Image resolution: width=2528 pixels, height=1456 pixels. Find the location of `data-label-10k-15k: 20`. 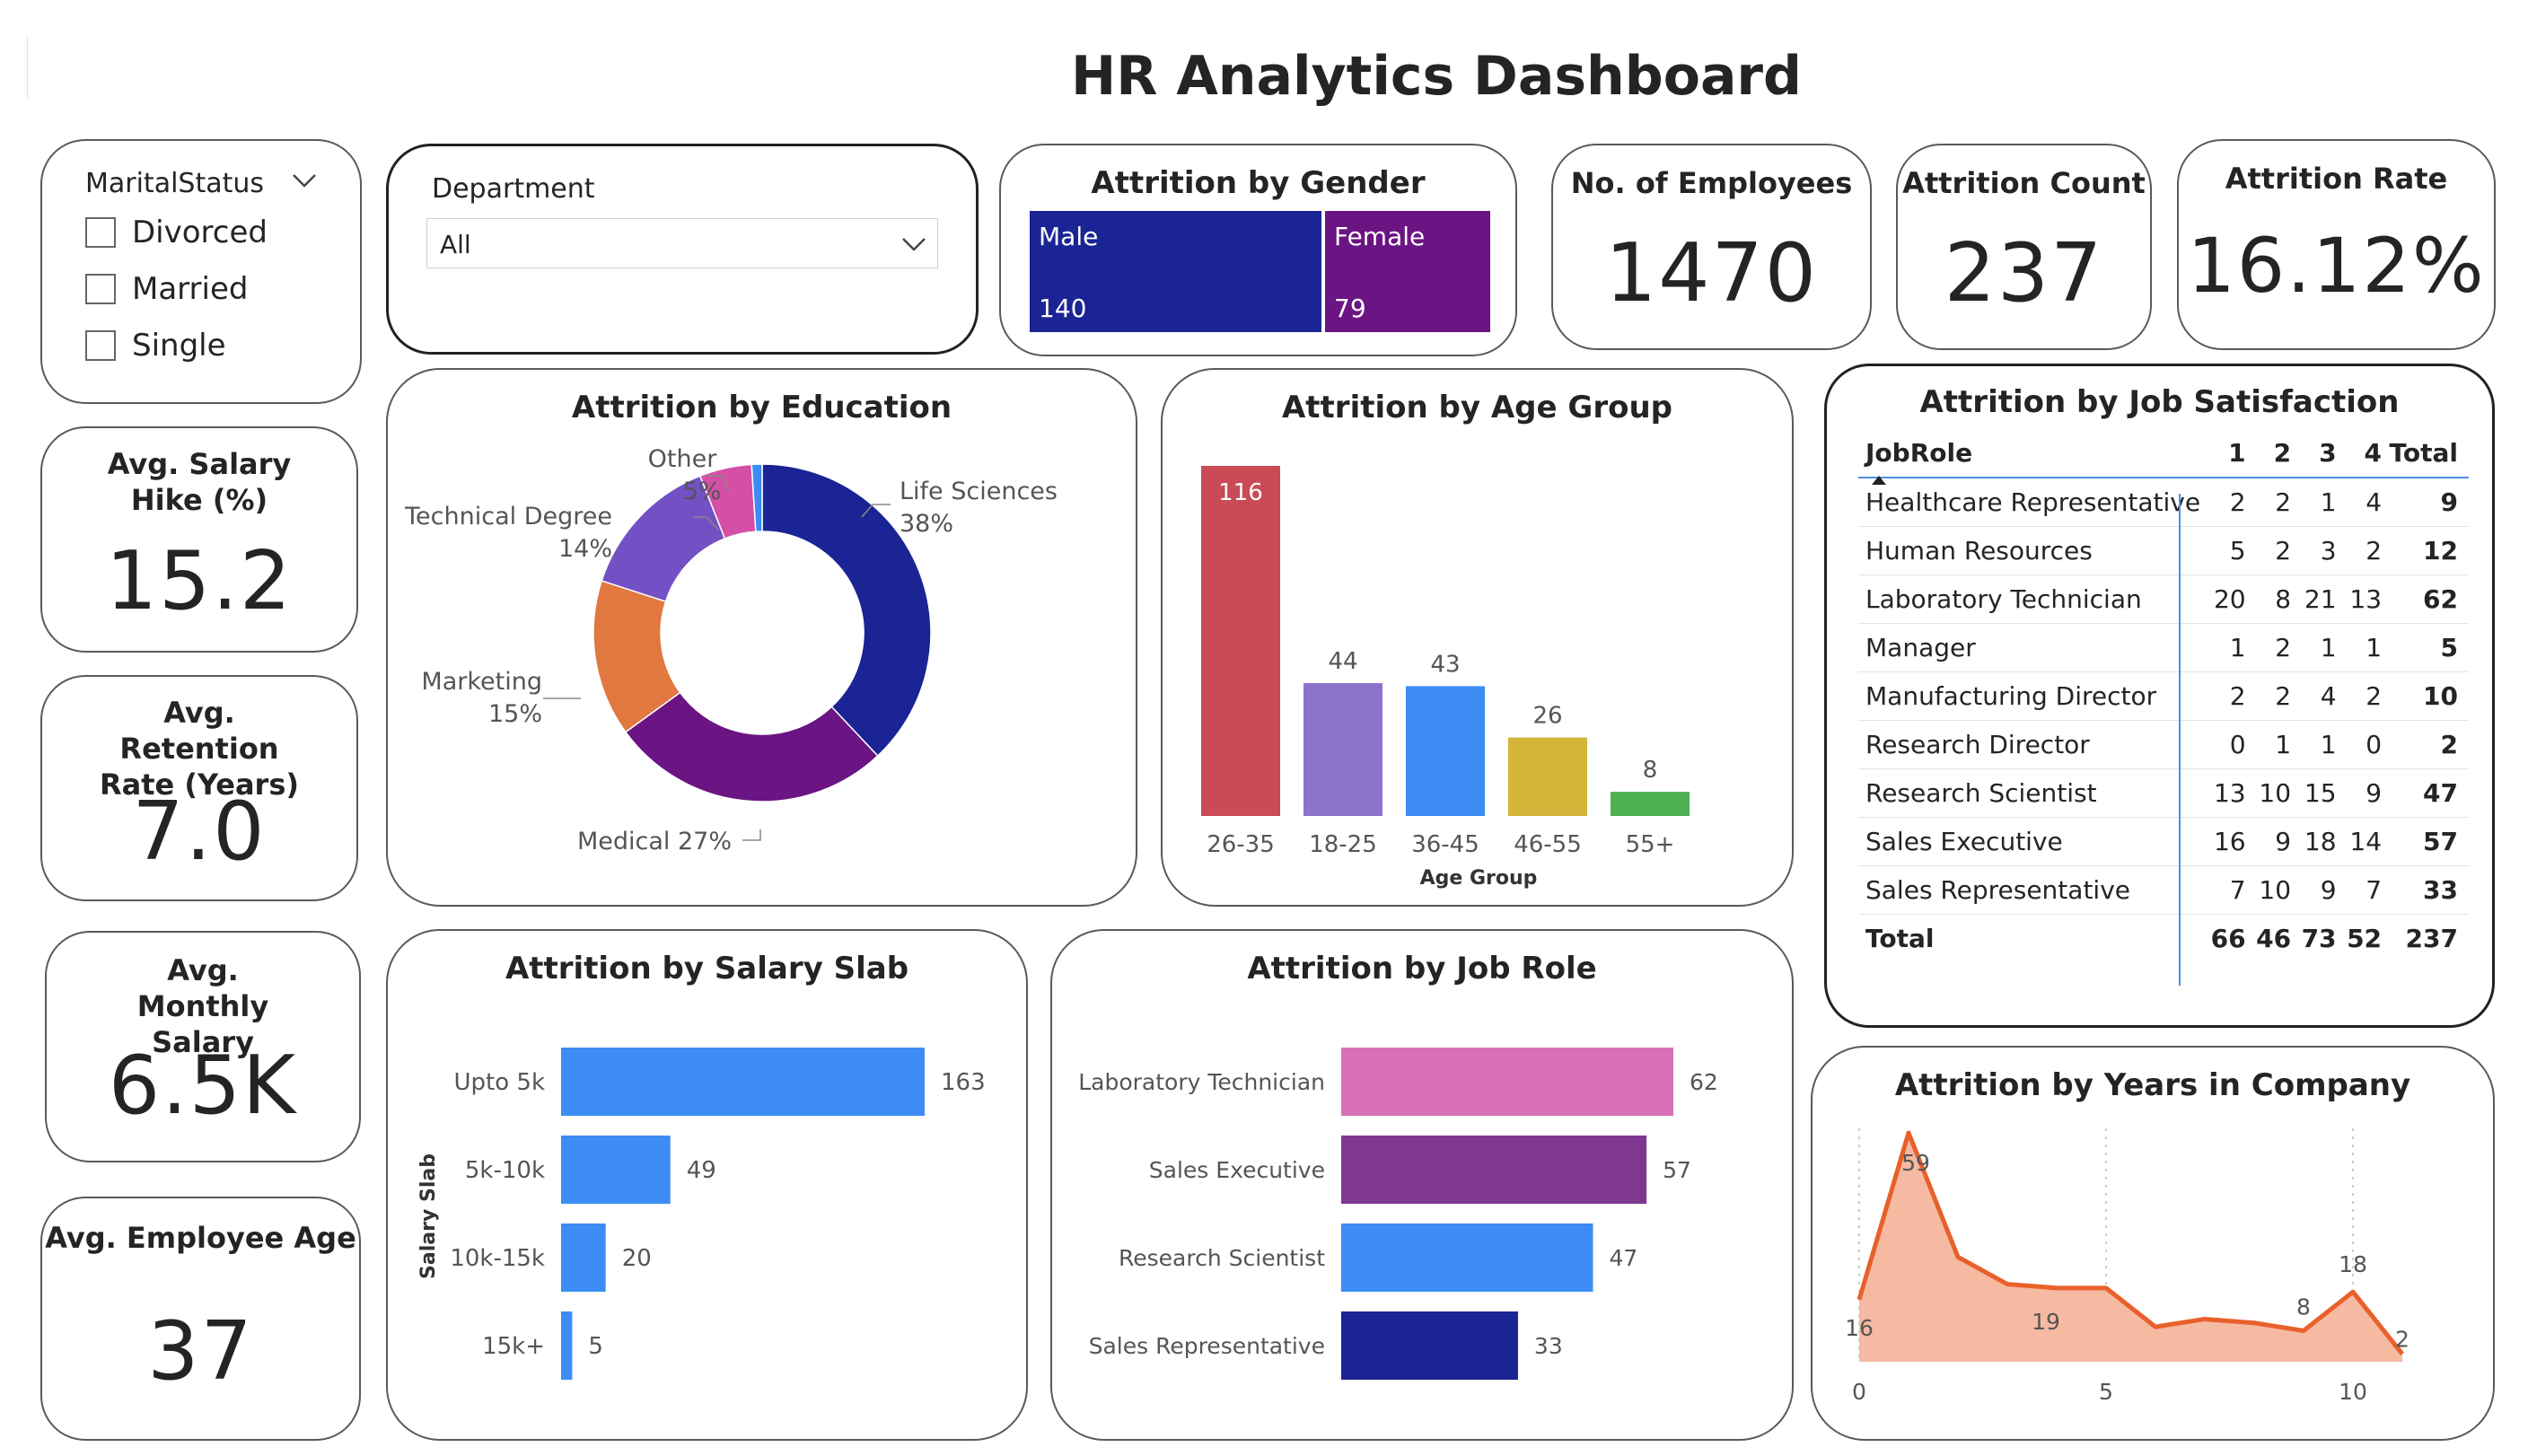

data-label-10k-15k: 20 is located at coordinates (637, 1258).